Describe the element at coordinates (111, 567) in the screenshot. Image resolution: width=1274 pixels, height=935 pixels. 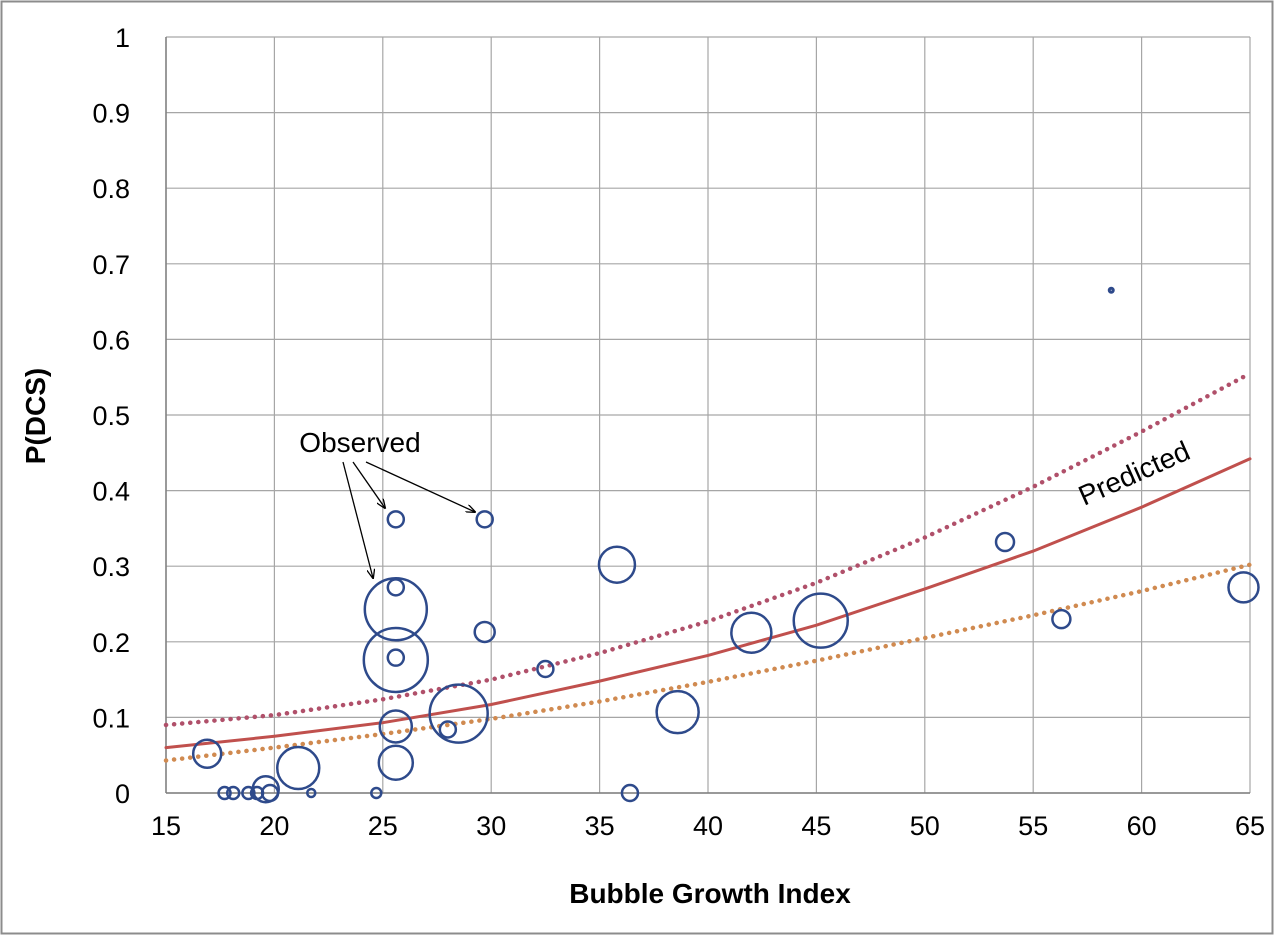
I see `y-tick-label: 0.3` at that location.